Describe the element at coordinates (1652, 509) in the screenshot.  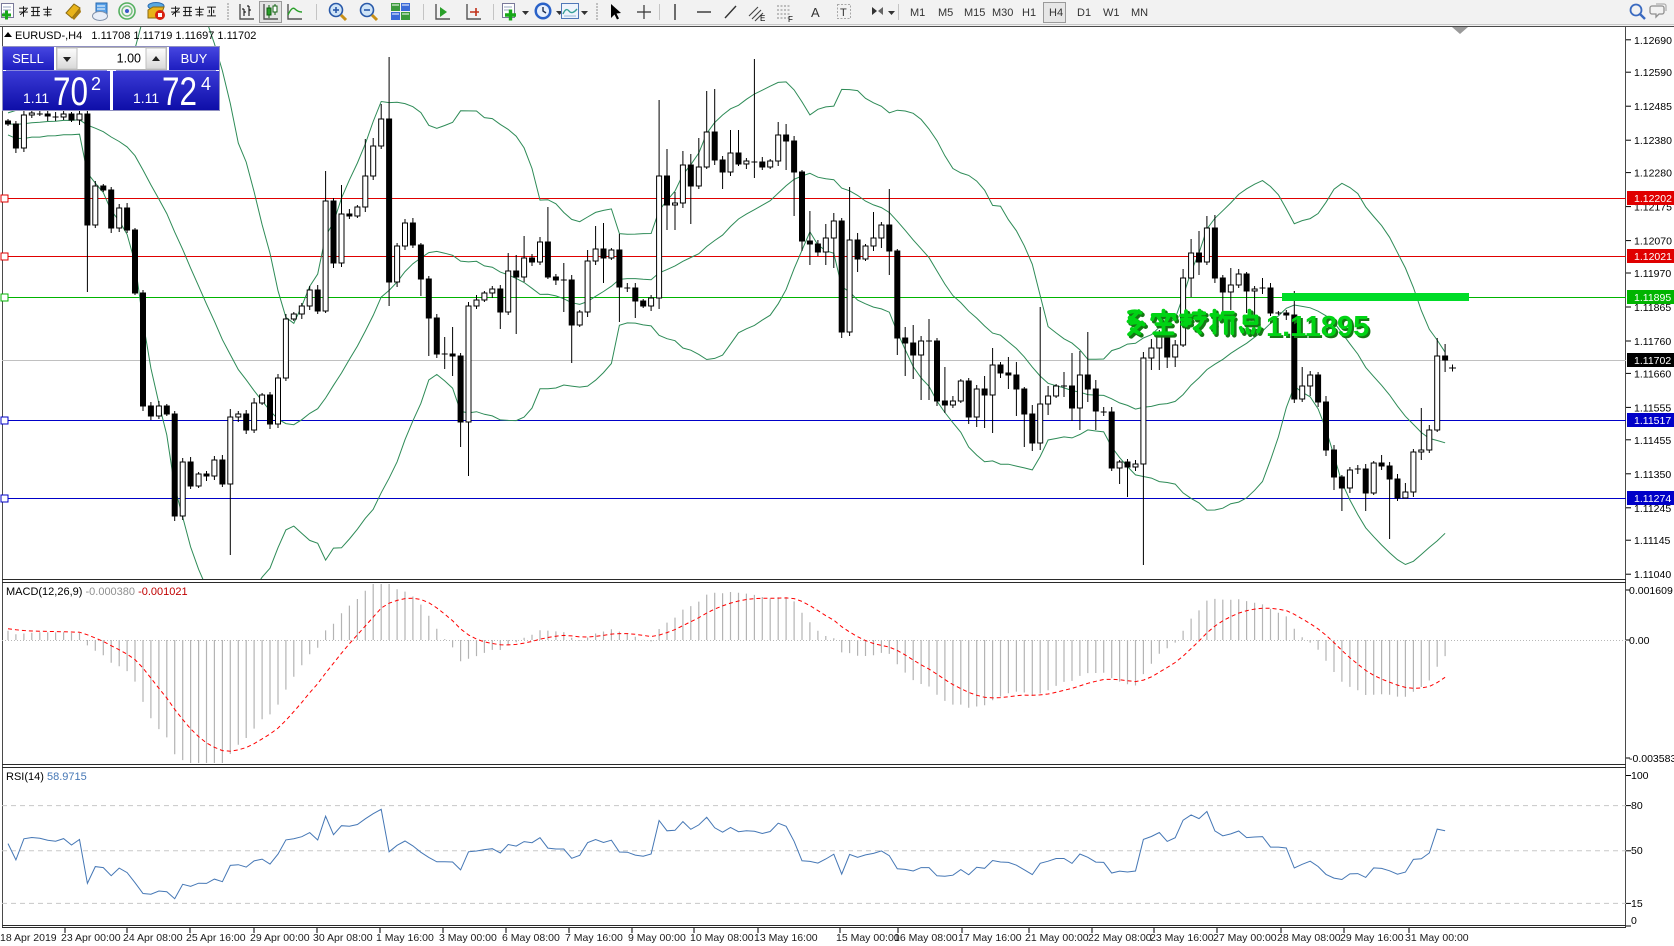
I see `svg-text: 1.11245` at that location.